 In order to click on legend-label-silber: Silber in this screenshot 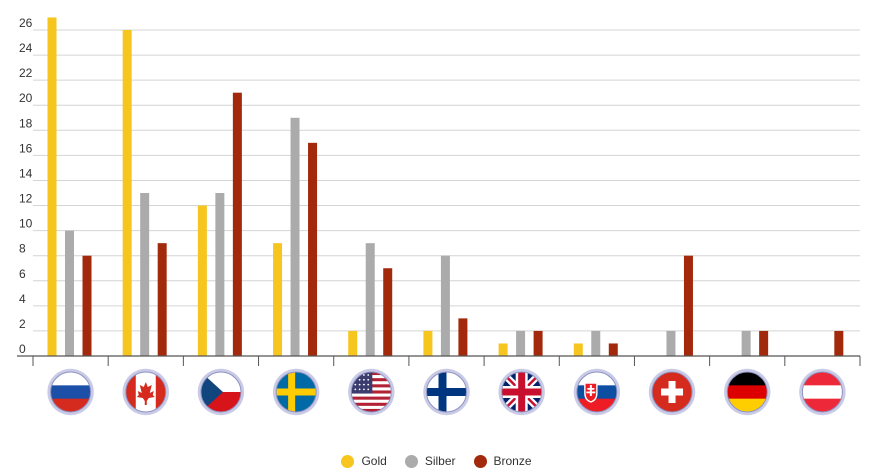, I will do `click(440, 461)`.